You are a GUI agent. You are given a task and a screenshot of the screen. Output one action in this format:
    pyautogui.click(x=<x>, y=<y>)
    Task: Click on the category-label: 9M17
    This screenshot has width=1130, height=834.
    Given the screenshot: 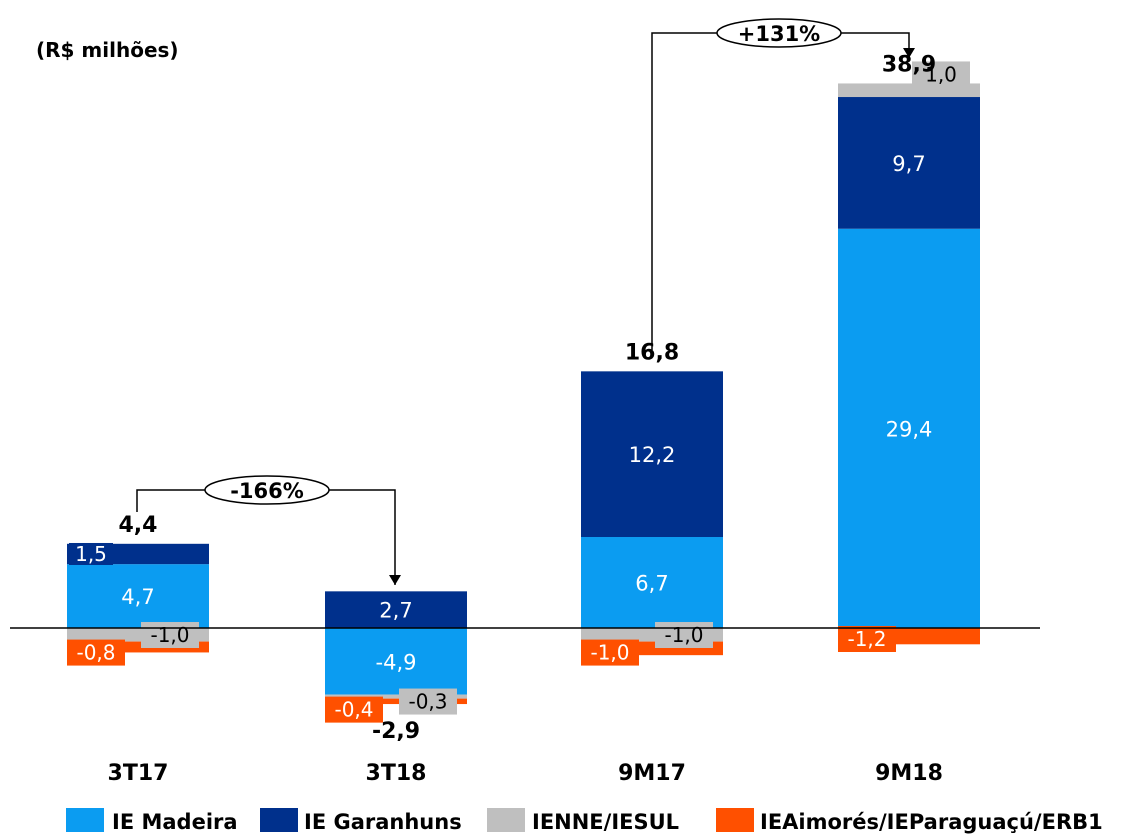 What is the action you would take?
    pyautogui.click(x=652, y=773)
    